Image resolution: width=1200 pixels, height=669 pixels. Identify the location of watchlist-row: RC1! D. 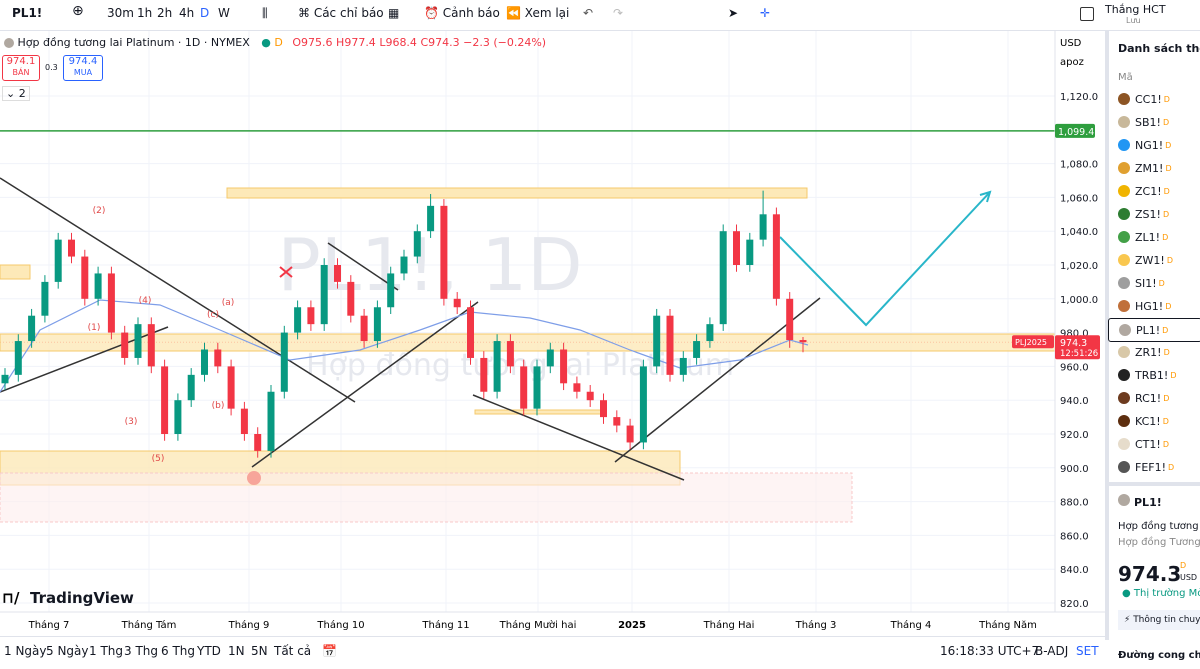
(1154, 398).